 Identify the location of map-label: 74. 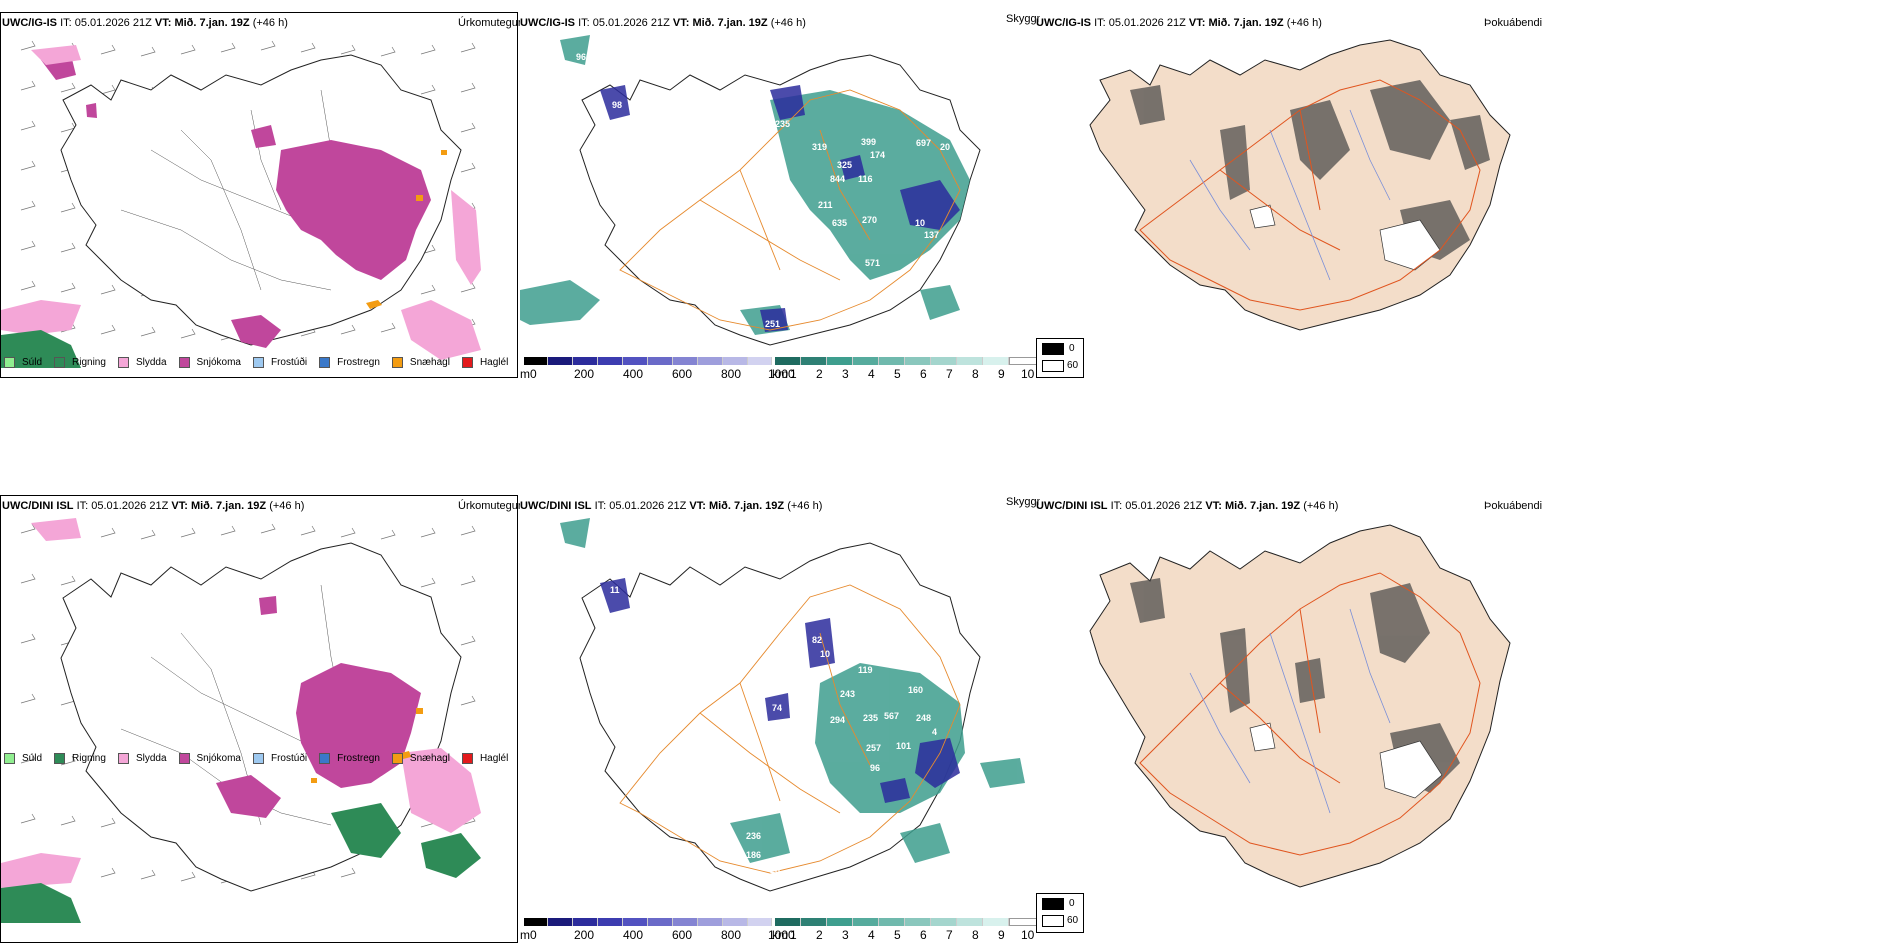
(777, 708).